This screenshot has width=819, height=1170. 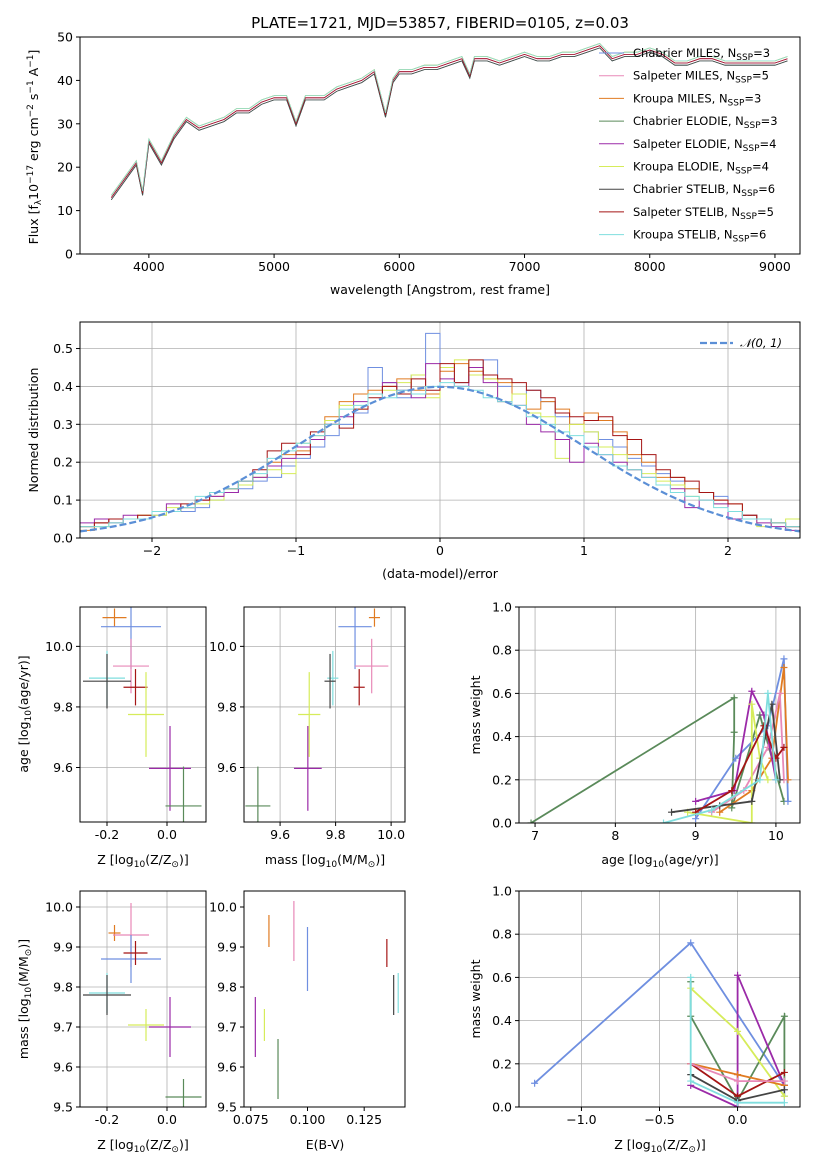 I want to click on text-part: Kroupa MILES, N, so click(x=680, y=98).